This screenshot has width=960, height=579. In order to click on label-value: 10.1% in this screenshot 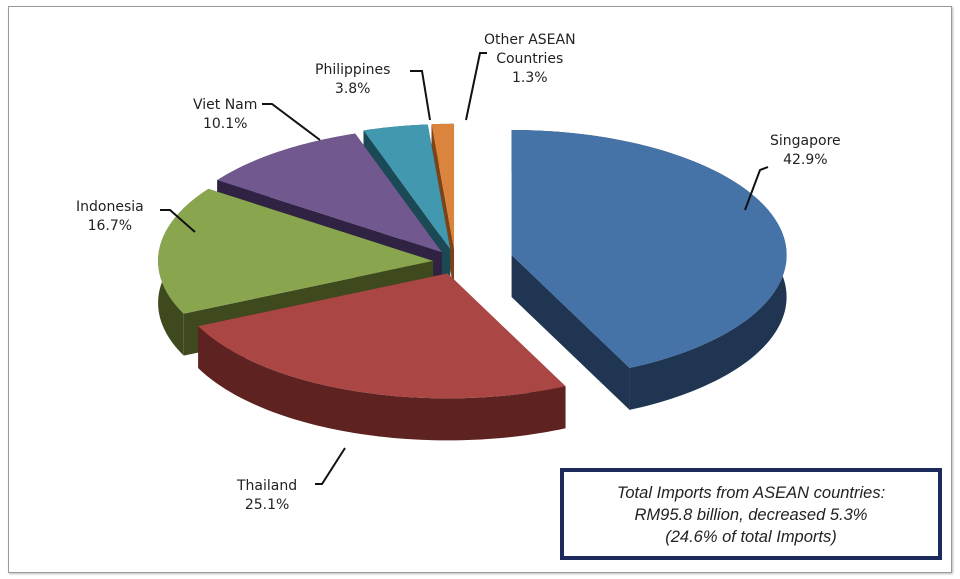, I will do `click(225, 124)`.